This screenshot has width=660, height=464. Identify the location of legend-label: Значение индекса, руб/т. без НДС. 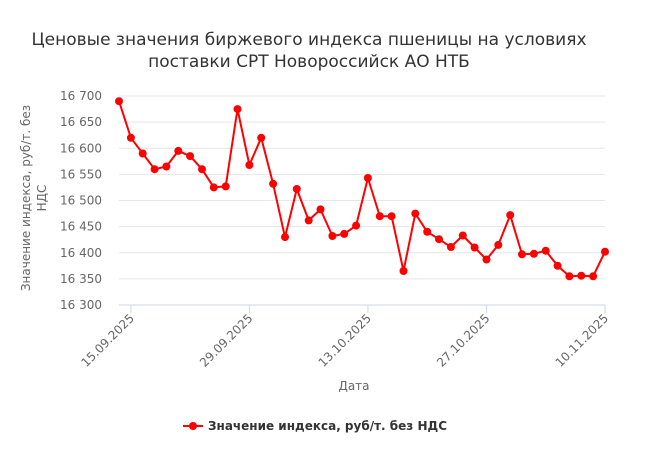
(327, 426).